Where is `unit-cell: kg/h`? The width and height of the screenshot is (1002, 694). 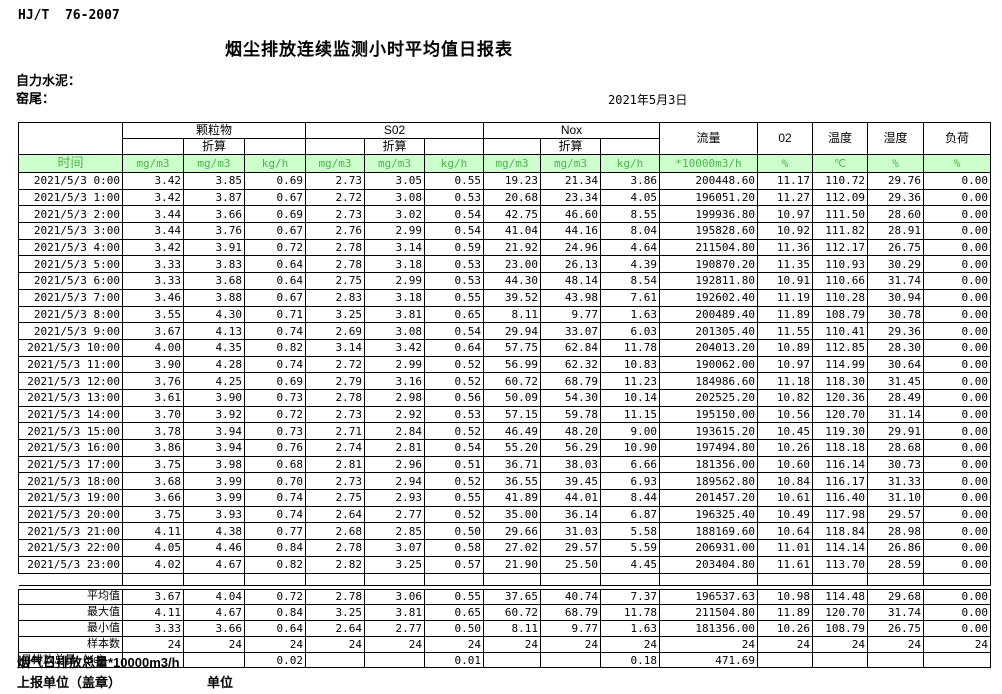
unit-cell: kg/h is located at coordinates (454, 163).